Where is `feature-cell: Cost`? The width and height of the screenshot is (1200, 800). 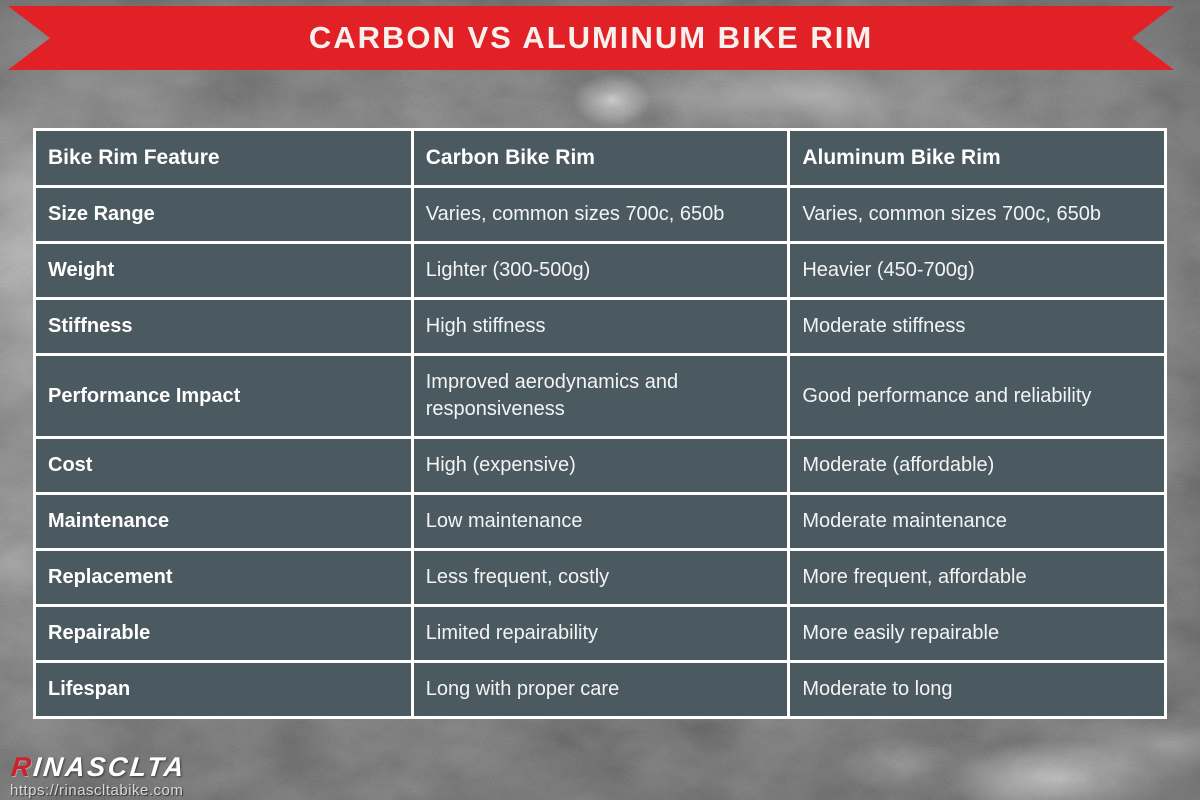 feature-cell: Cost is located at coordinates (223, 466).